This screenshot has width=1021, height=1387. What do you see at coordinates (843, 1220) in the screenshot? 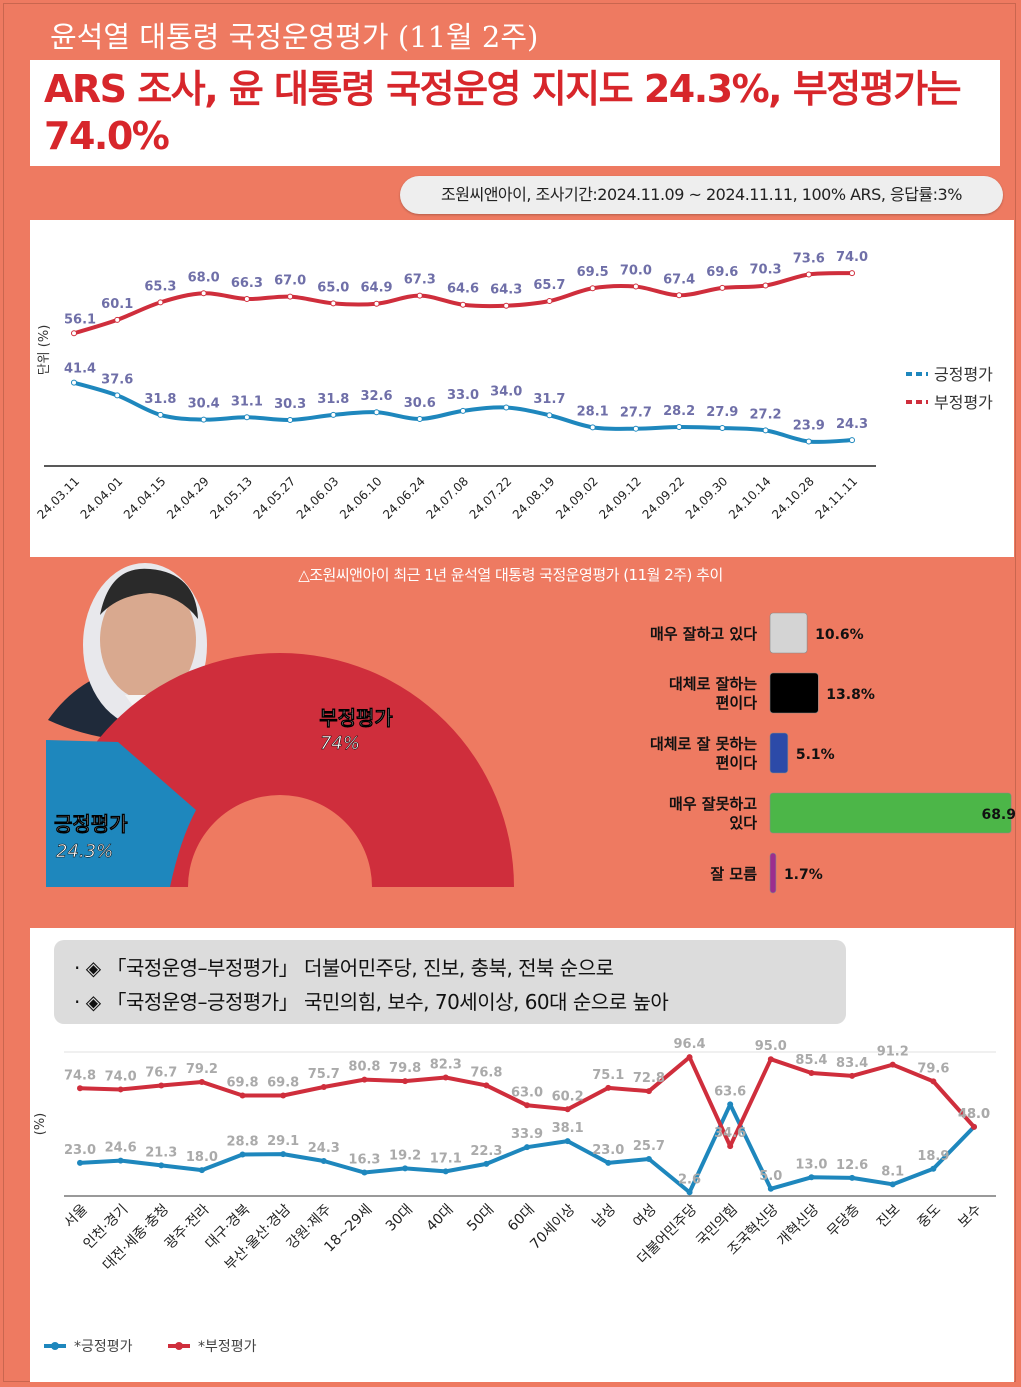
I see `x-tick-label: 무당층` at bounding box center [843, 1220].